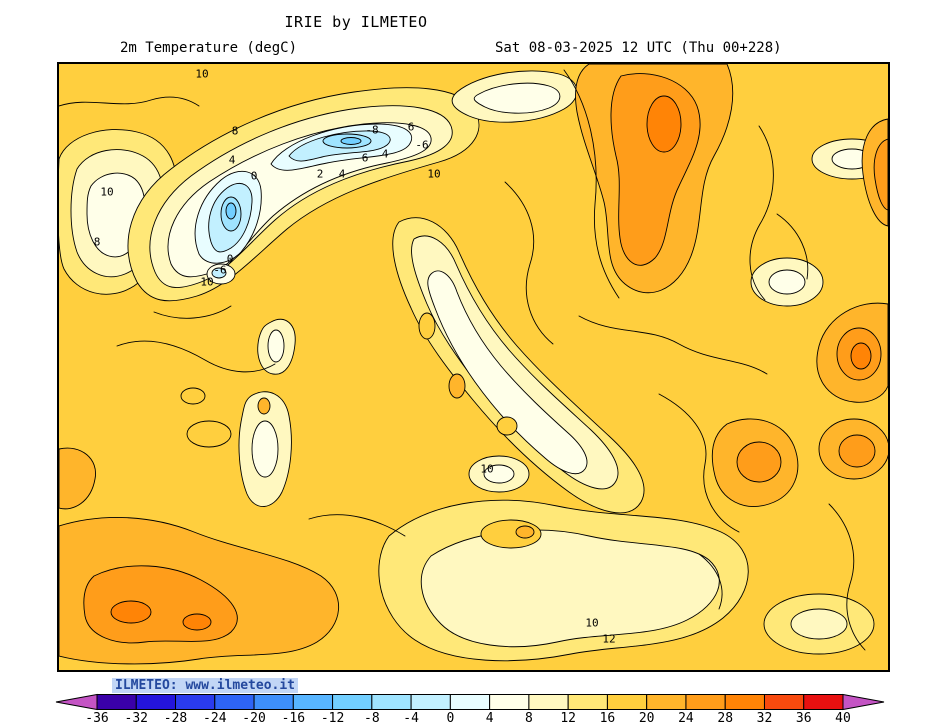 Image resolution: width=940 pixels, height=726 pixels. I want to click on colorbar-tick: 12, so click(568, 718).